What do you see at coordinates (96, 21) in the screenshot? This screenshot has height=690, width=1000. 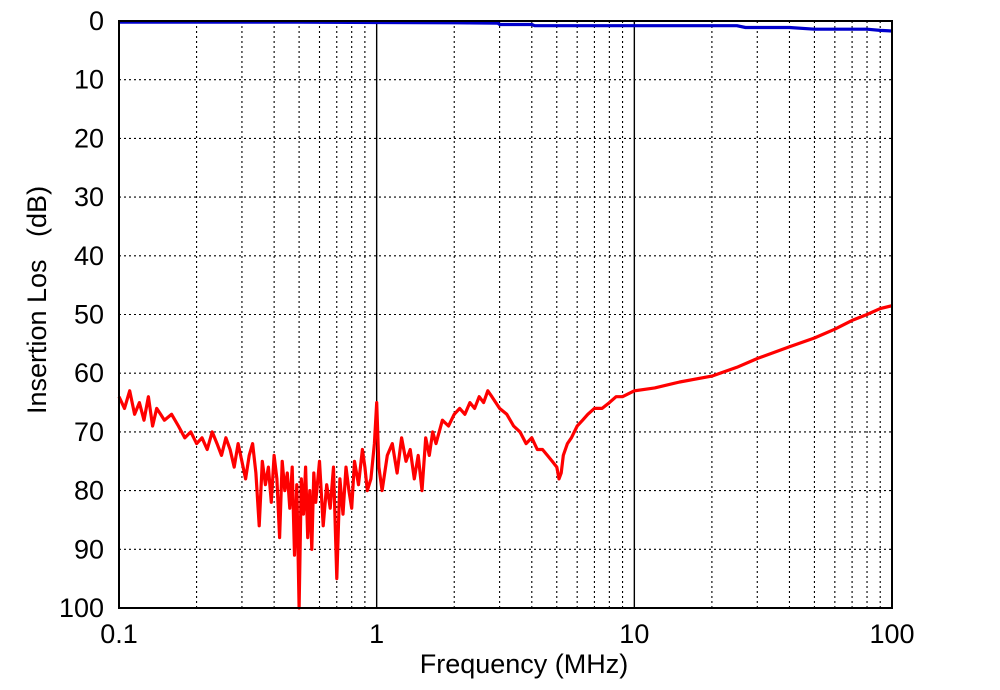 I see `y-tick-label: 0` at bounding box center [96, 21].